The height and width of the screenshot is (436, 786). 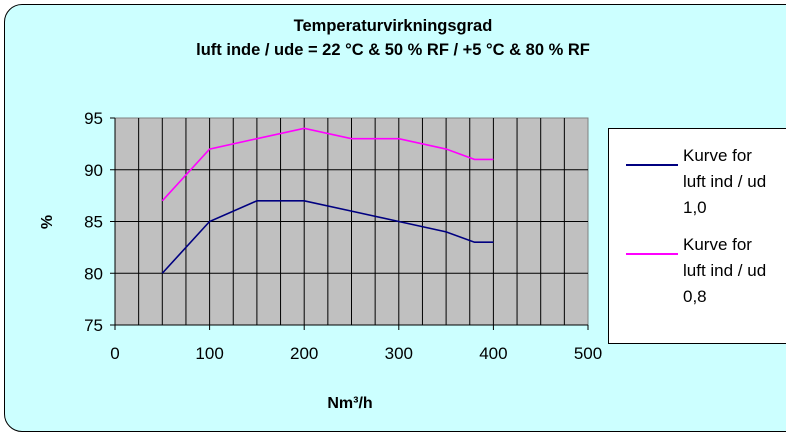 What do you see at coordinates (93, 170) in the screenshot?
I see `y-tick-label: 90` at bounding box center [93, 170].